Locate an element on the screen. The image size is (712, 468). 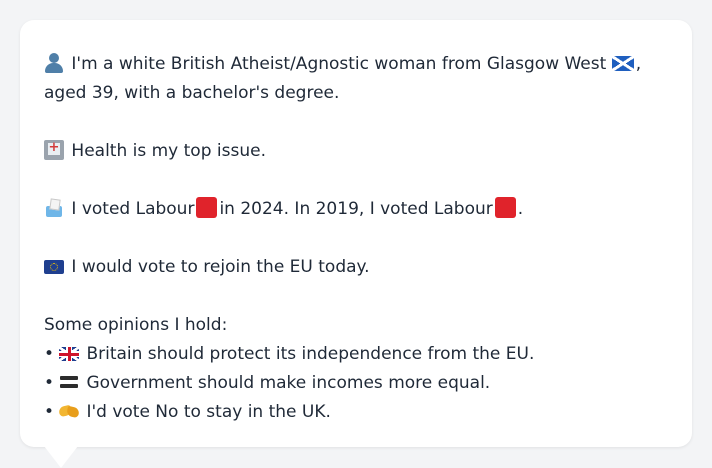
vote-text-3: . is located at coordinates (520, 209).